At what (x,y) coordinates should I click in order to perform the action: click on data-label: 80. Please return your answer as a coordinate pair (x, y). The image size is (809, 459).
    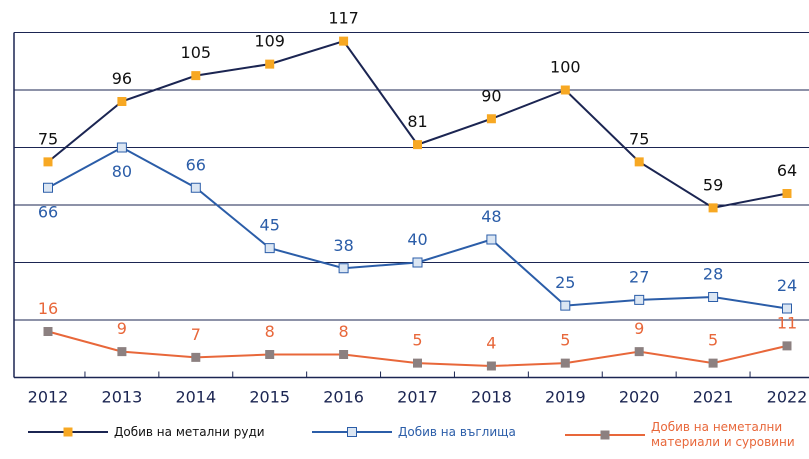
    Looking at the image, I should click on (122, 171).